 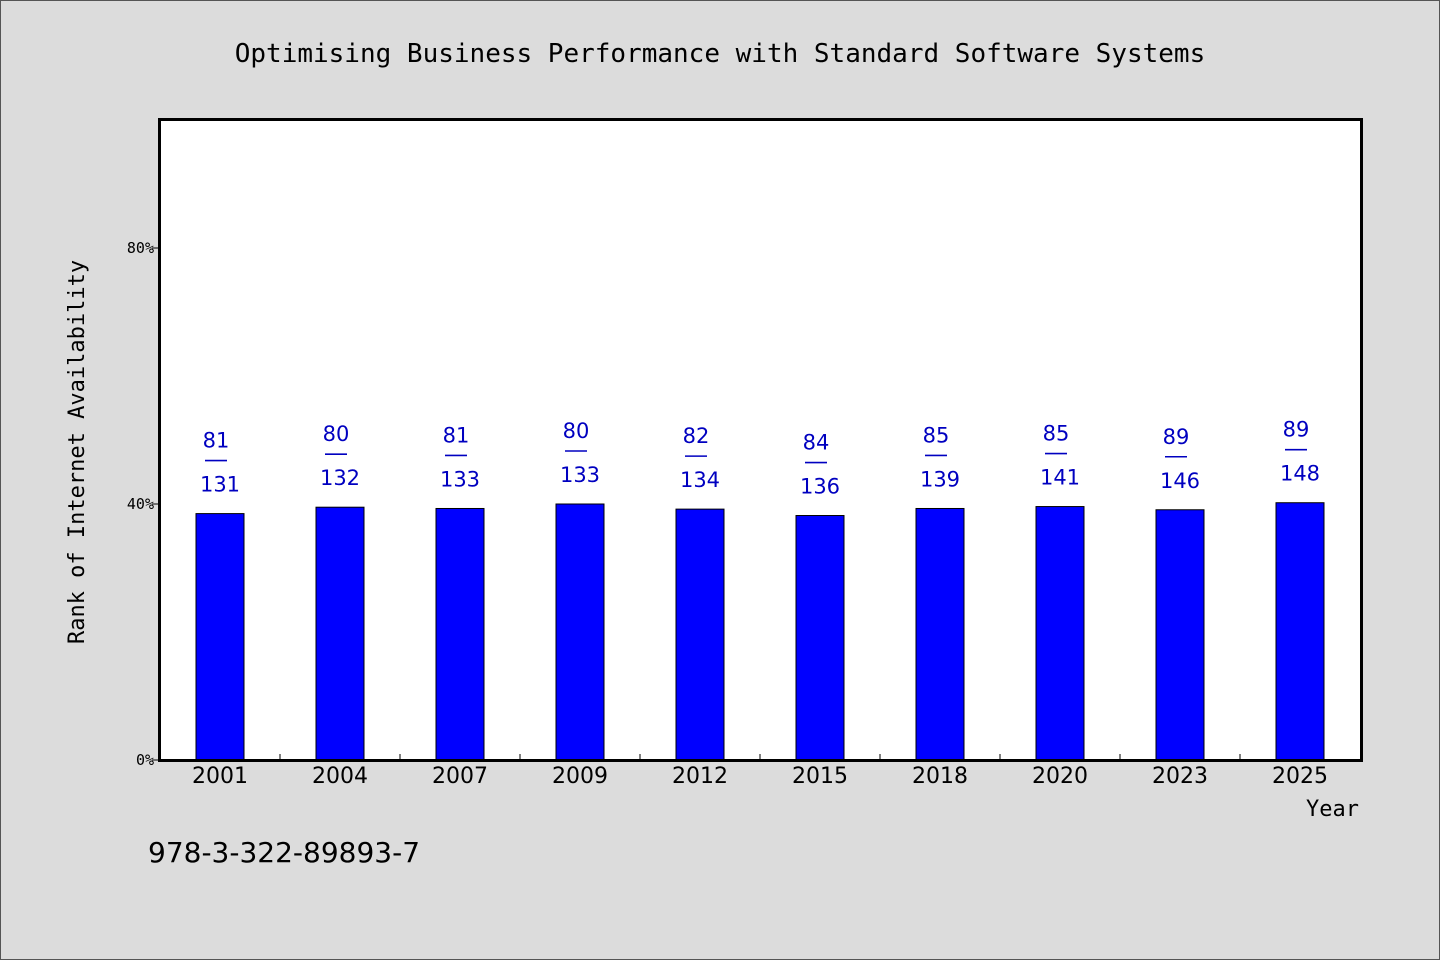 I want to click on bar-label-bottom-2020: 141, so click(x=1060, y=478).